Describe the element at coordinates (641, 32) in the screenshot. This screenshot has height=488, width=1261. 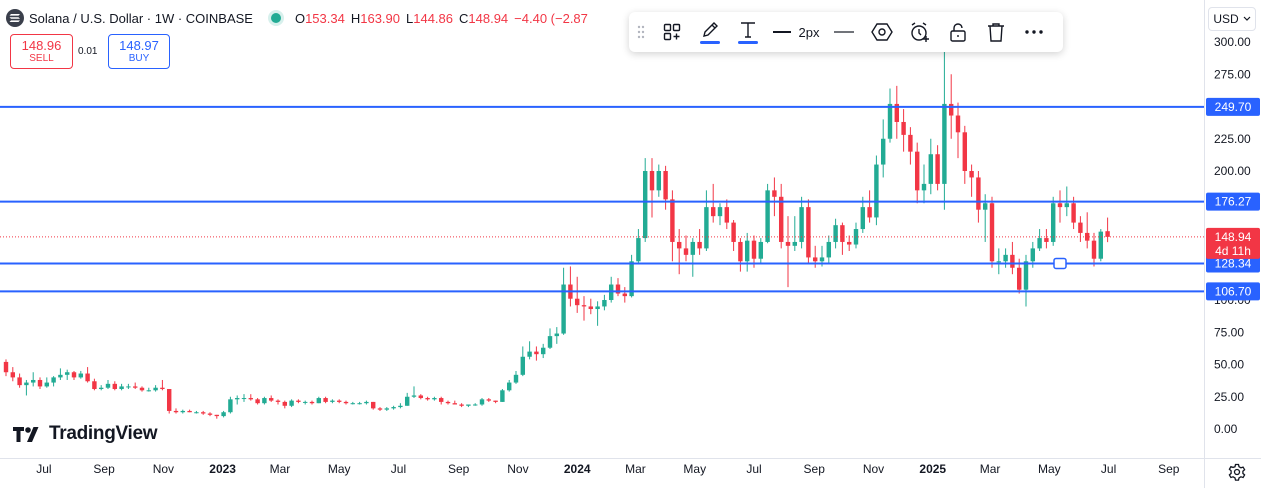
I see `drag-handle-icon` at that location.